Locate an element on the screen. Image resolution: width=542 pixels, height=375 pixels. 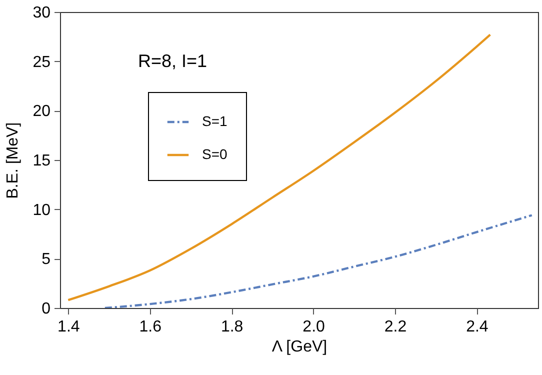
legend-label: S=0 is located at coordinates (215, 154).